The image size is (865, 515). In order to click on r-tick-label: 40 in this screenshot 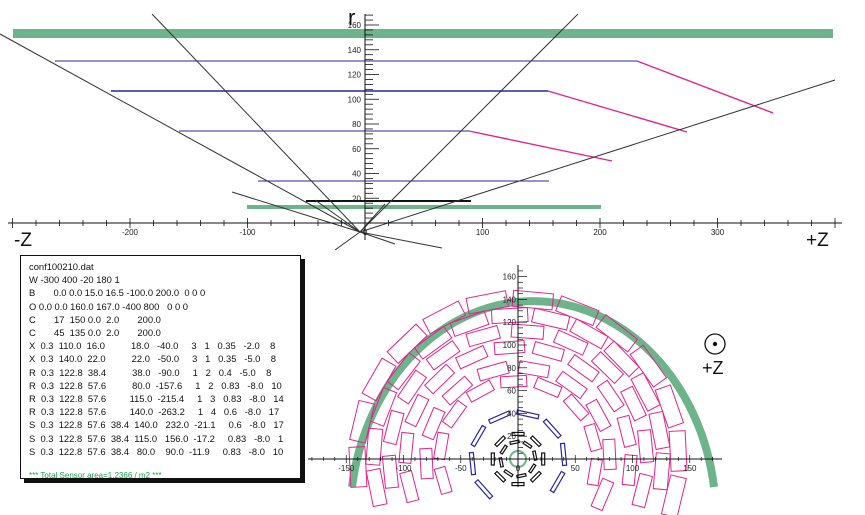, I will do `click(356, 174)`.